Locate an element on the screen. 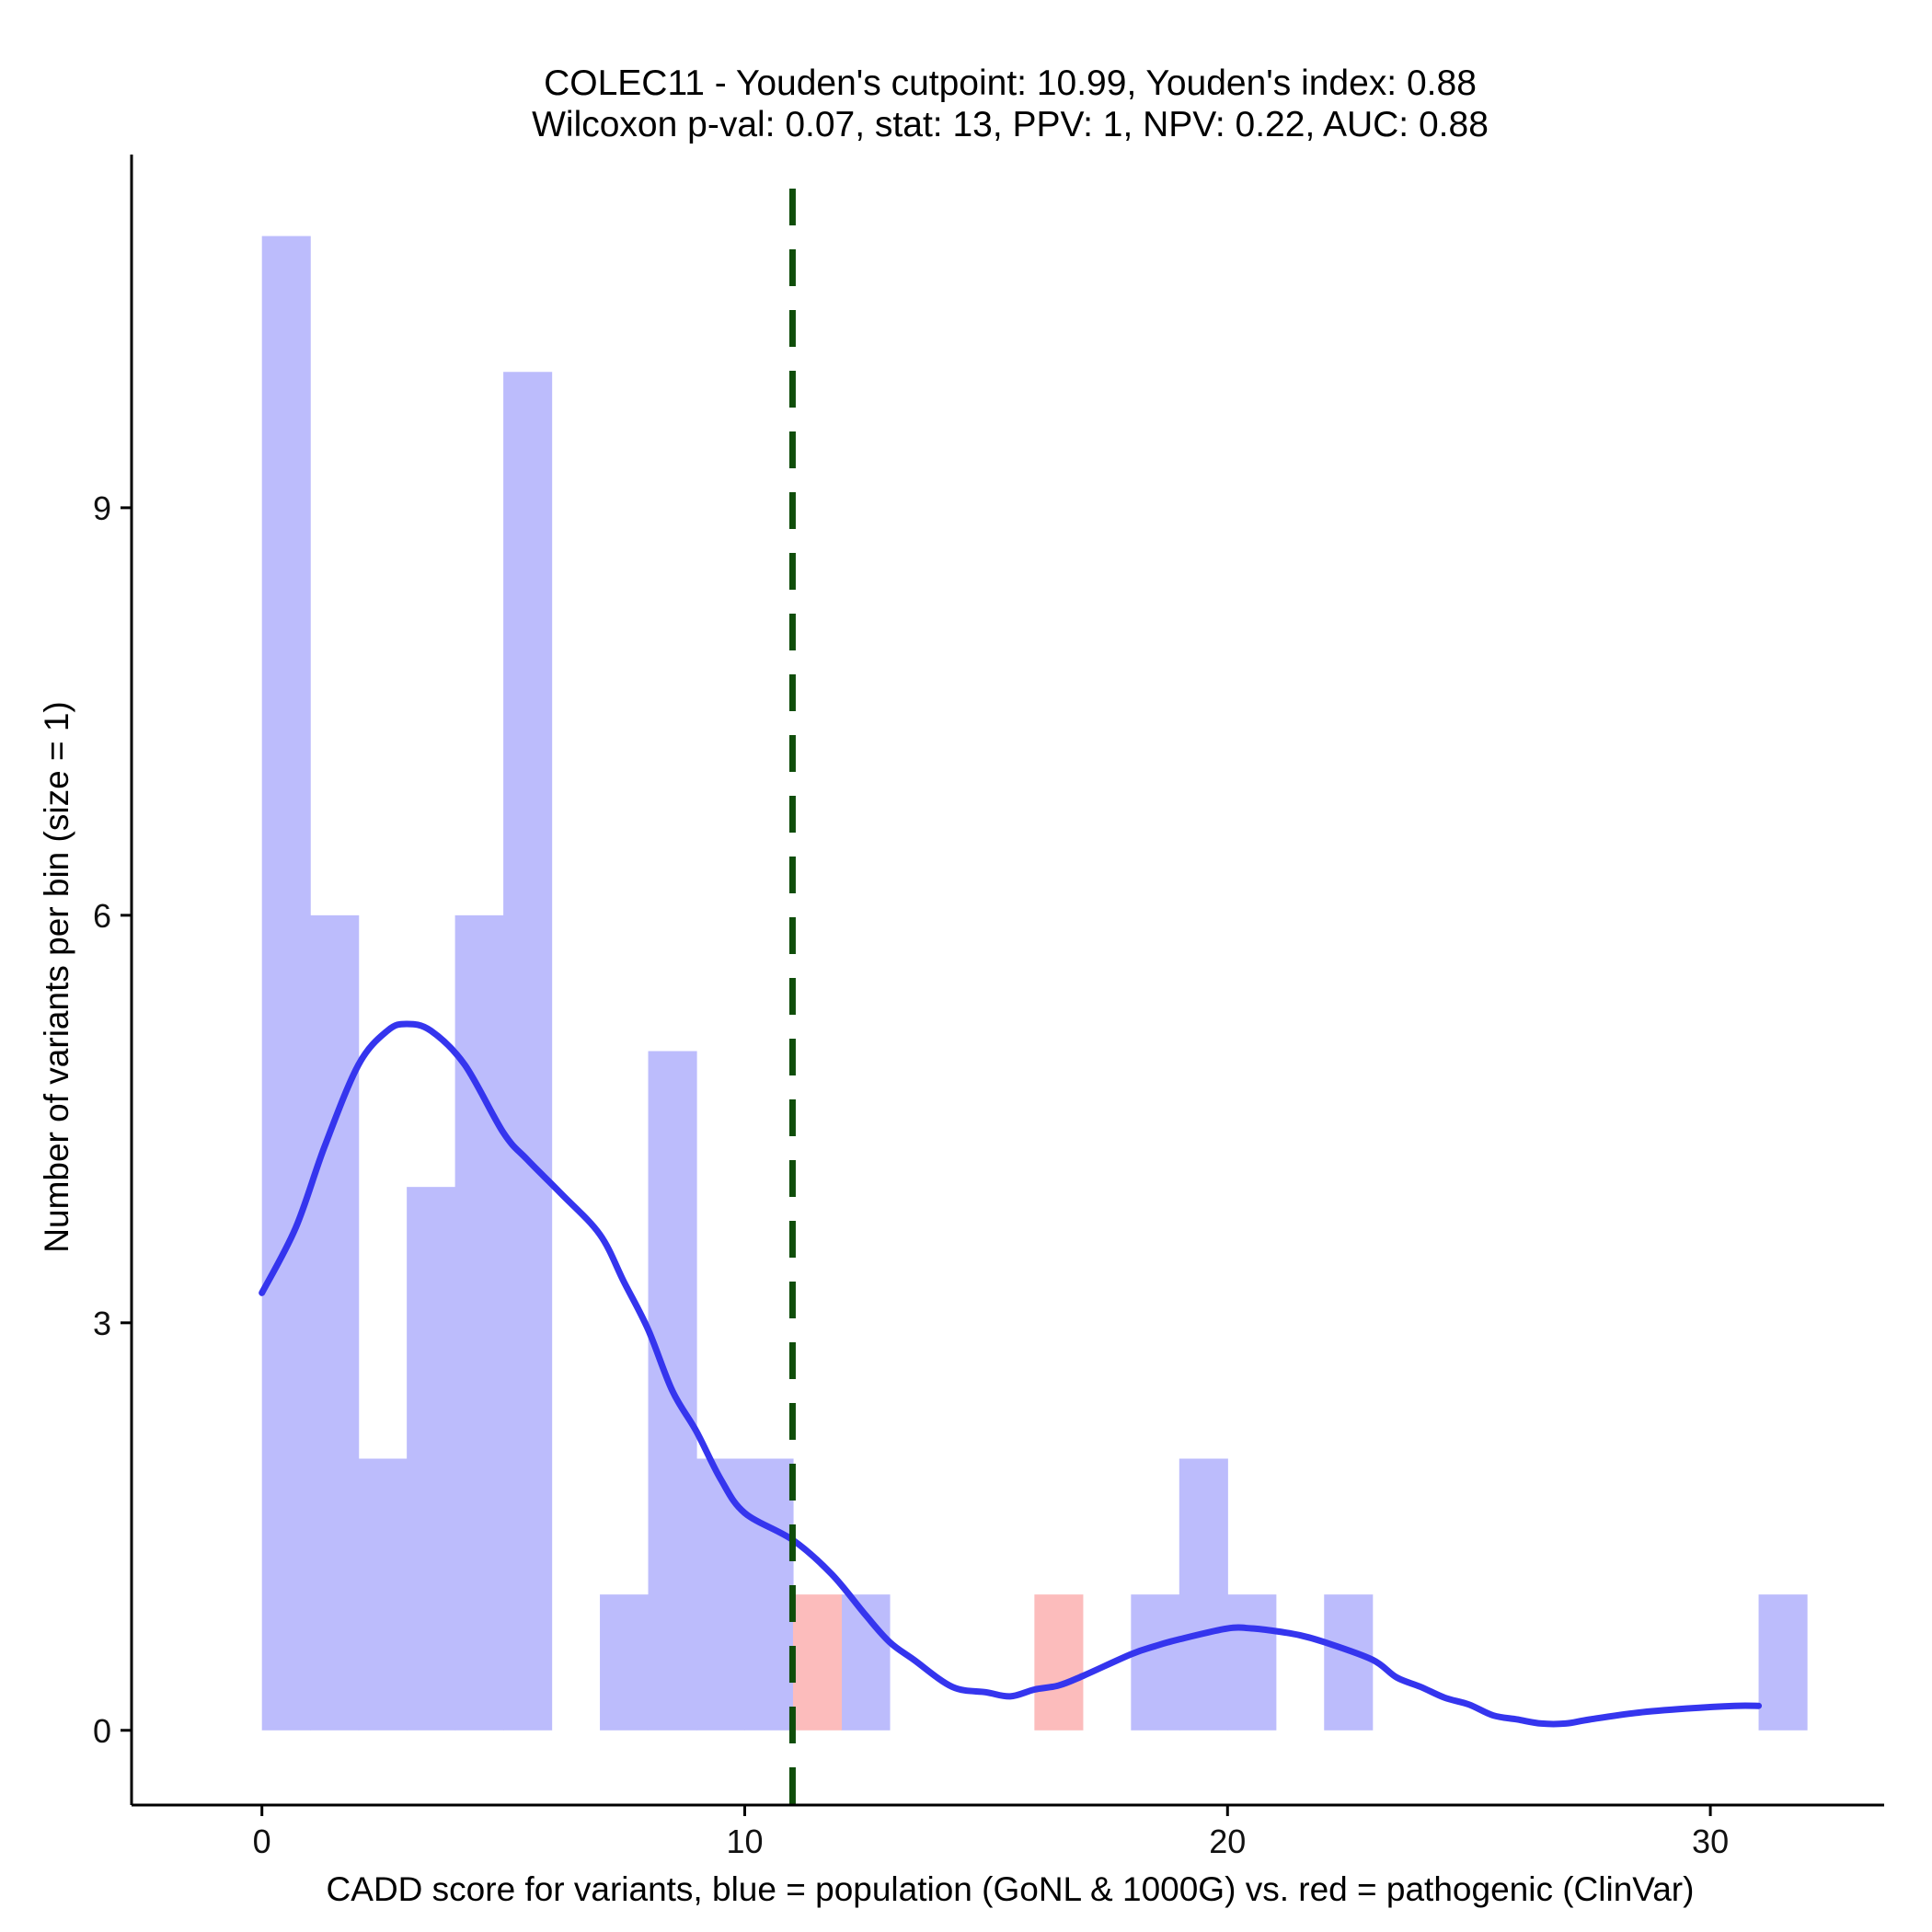  x-tick-label: 10 is located at coordinates (744, 1841).